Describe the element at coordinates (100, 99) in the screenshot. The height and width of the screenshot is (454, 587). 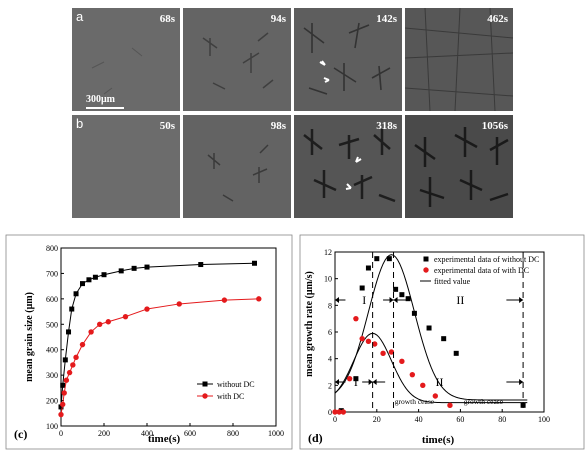
I see `scale-bar-label: 300μm` at that location.